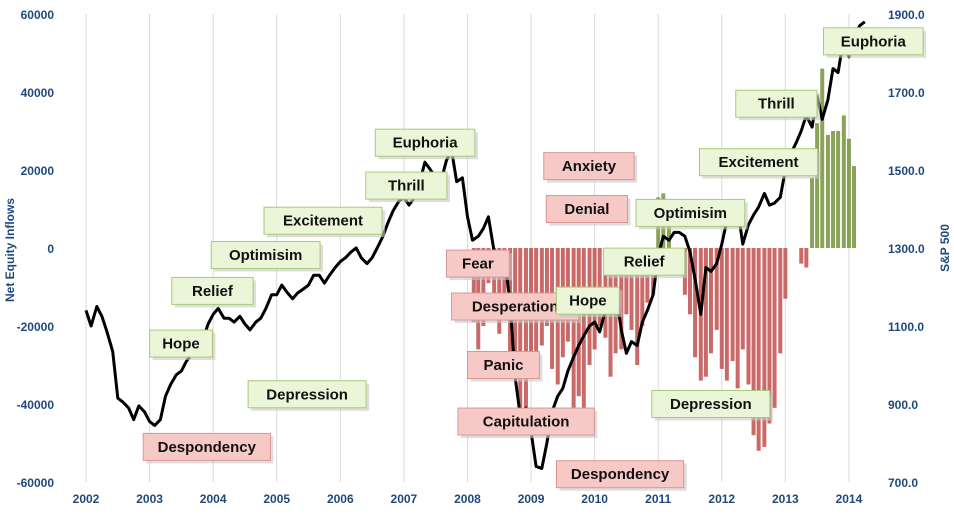  I want to click on y2-tick-label: 1100.0, so click(906, 327).